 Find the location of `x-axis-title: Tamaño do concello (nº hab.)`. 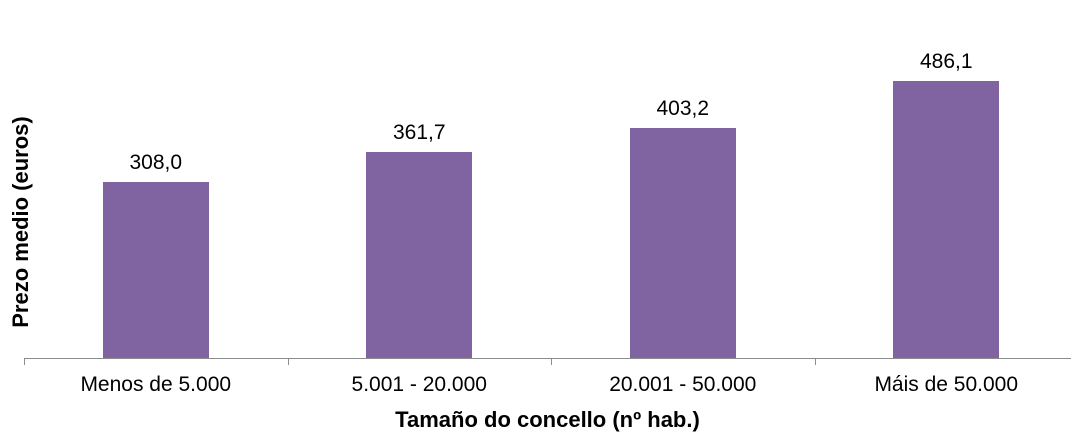

x-axis-title: Tamaño do concello (nº hab.) is located at coordinates (547, 419).